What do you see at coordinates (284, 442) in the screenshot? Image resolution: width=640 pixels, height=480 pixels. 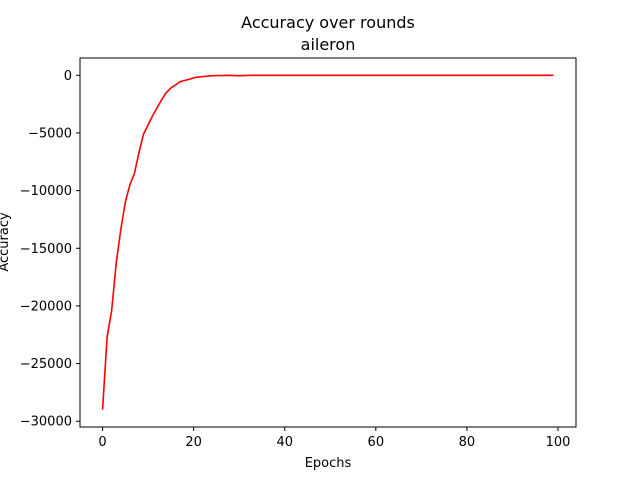 I see `x-tick-label: 40` at bounding box center [284, 442].